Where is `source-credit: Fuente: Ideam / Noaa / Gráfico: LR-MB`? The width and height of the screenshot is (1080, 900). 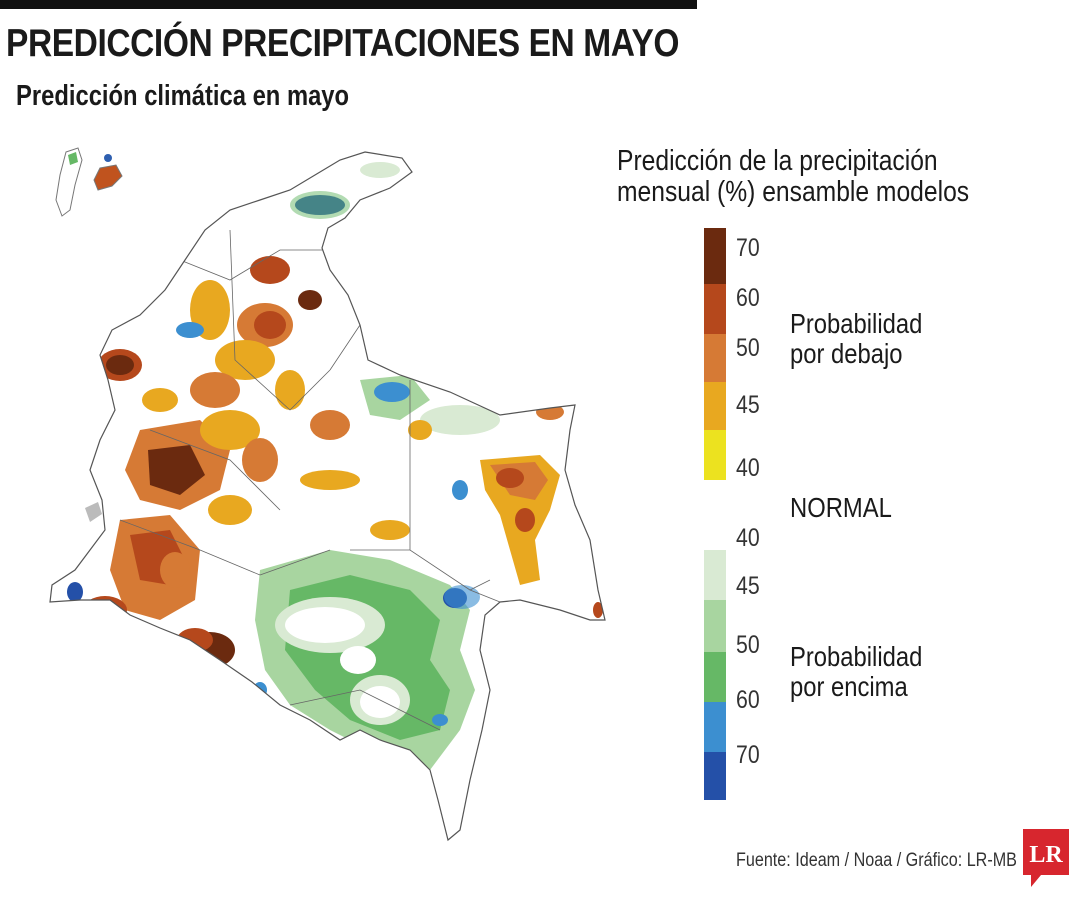
source-credit: Fuente: Ideam / Noaa / Gráfico: LR-MB is located at coordinates (876, 860).